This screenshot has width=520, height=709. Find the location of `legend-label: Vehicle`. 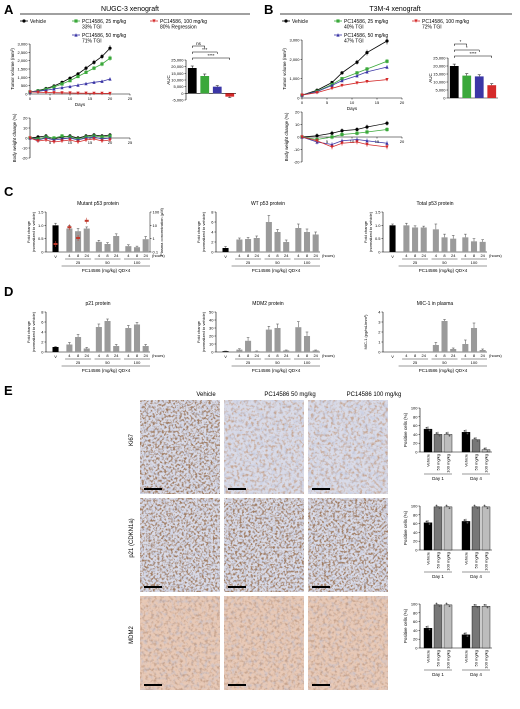

legend-label: Vehicle is located at coordinates (300, 22).